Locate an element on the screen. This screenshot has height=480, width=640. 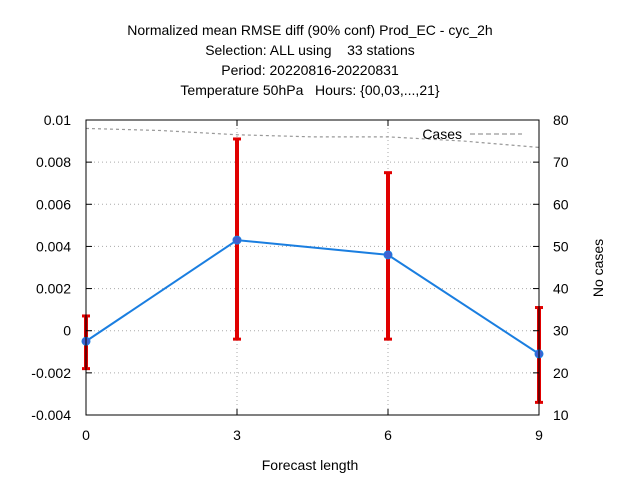
title-line-2: Selection: ALL using 33 stations is located at coordinates (310, 50).